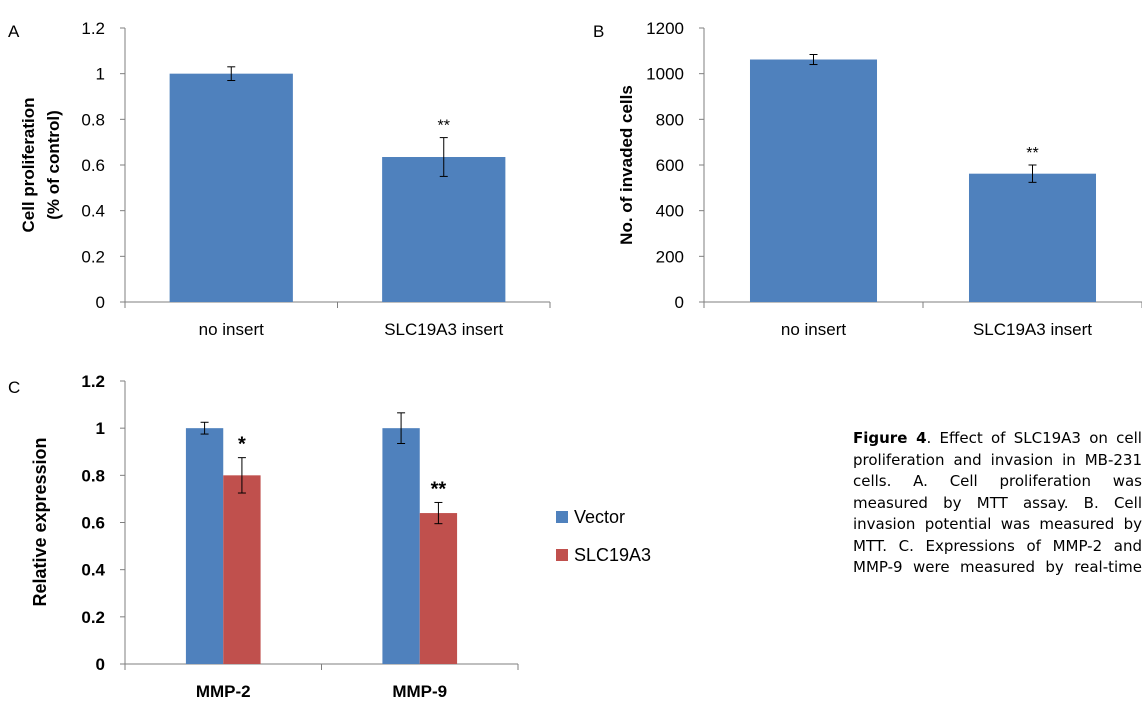 The width and height of the screenshot is (1142, 701). What do you see at coordinates (40, 521) in the screenshot?
I see `chart-c-y-axis-title: Relative expression` at bounding box center [40, 521].